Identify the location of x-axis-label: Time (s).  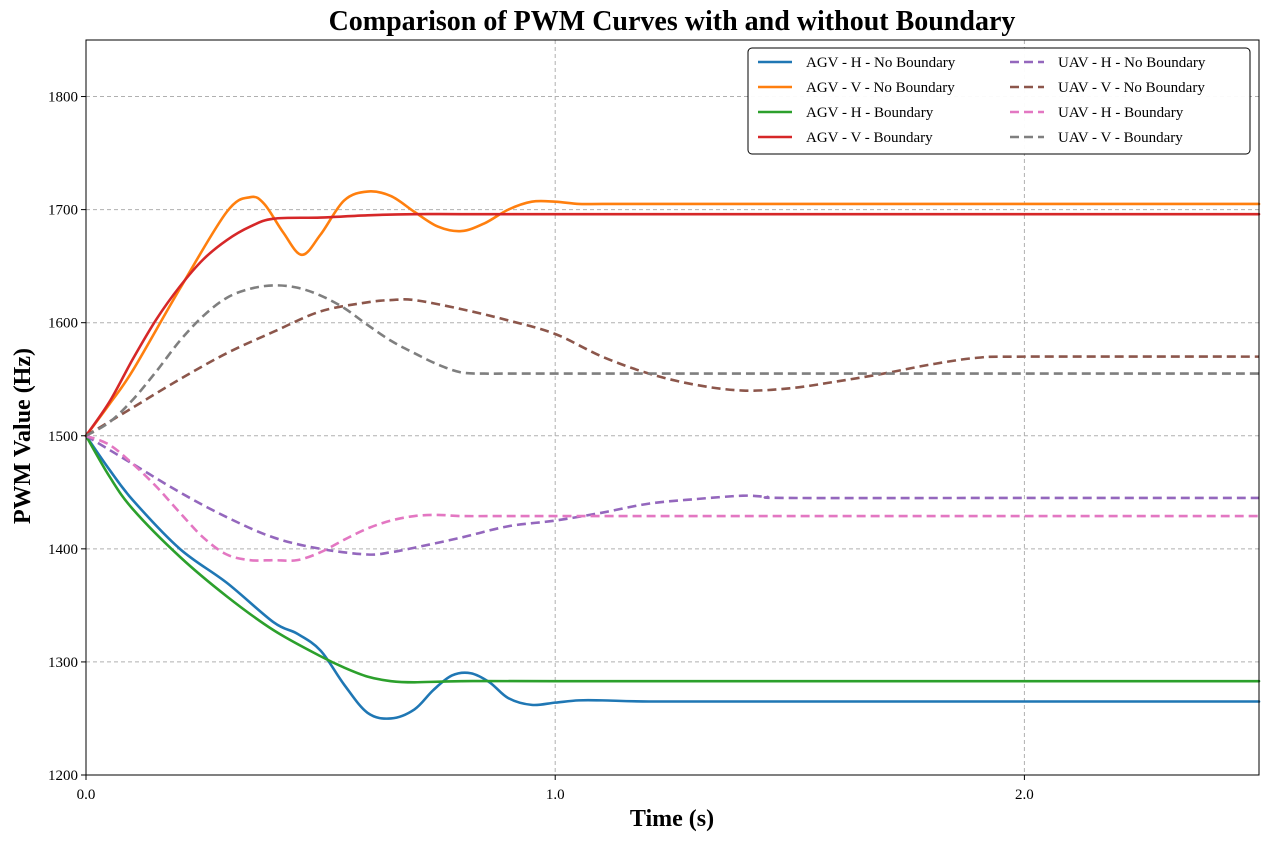
(672, 819).